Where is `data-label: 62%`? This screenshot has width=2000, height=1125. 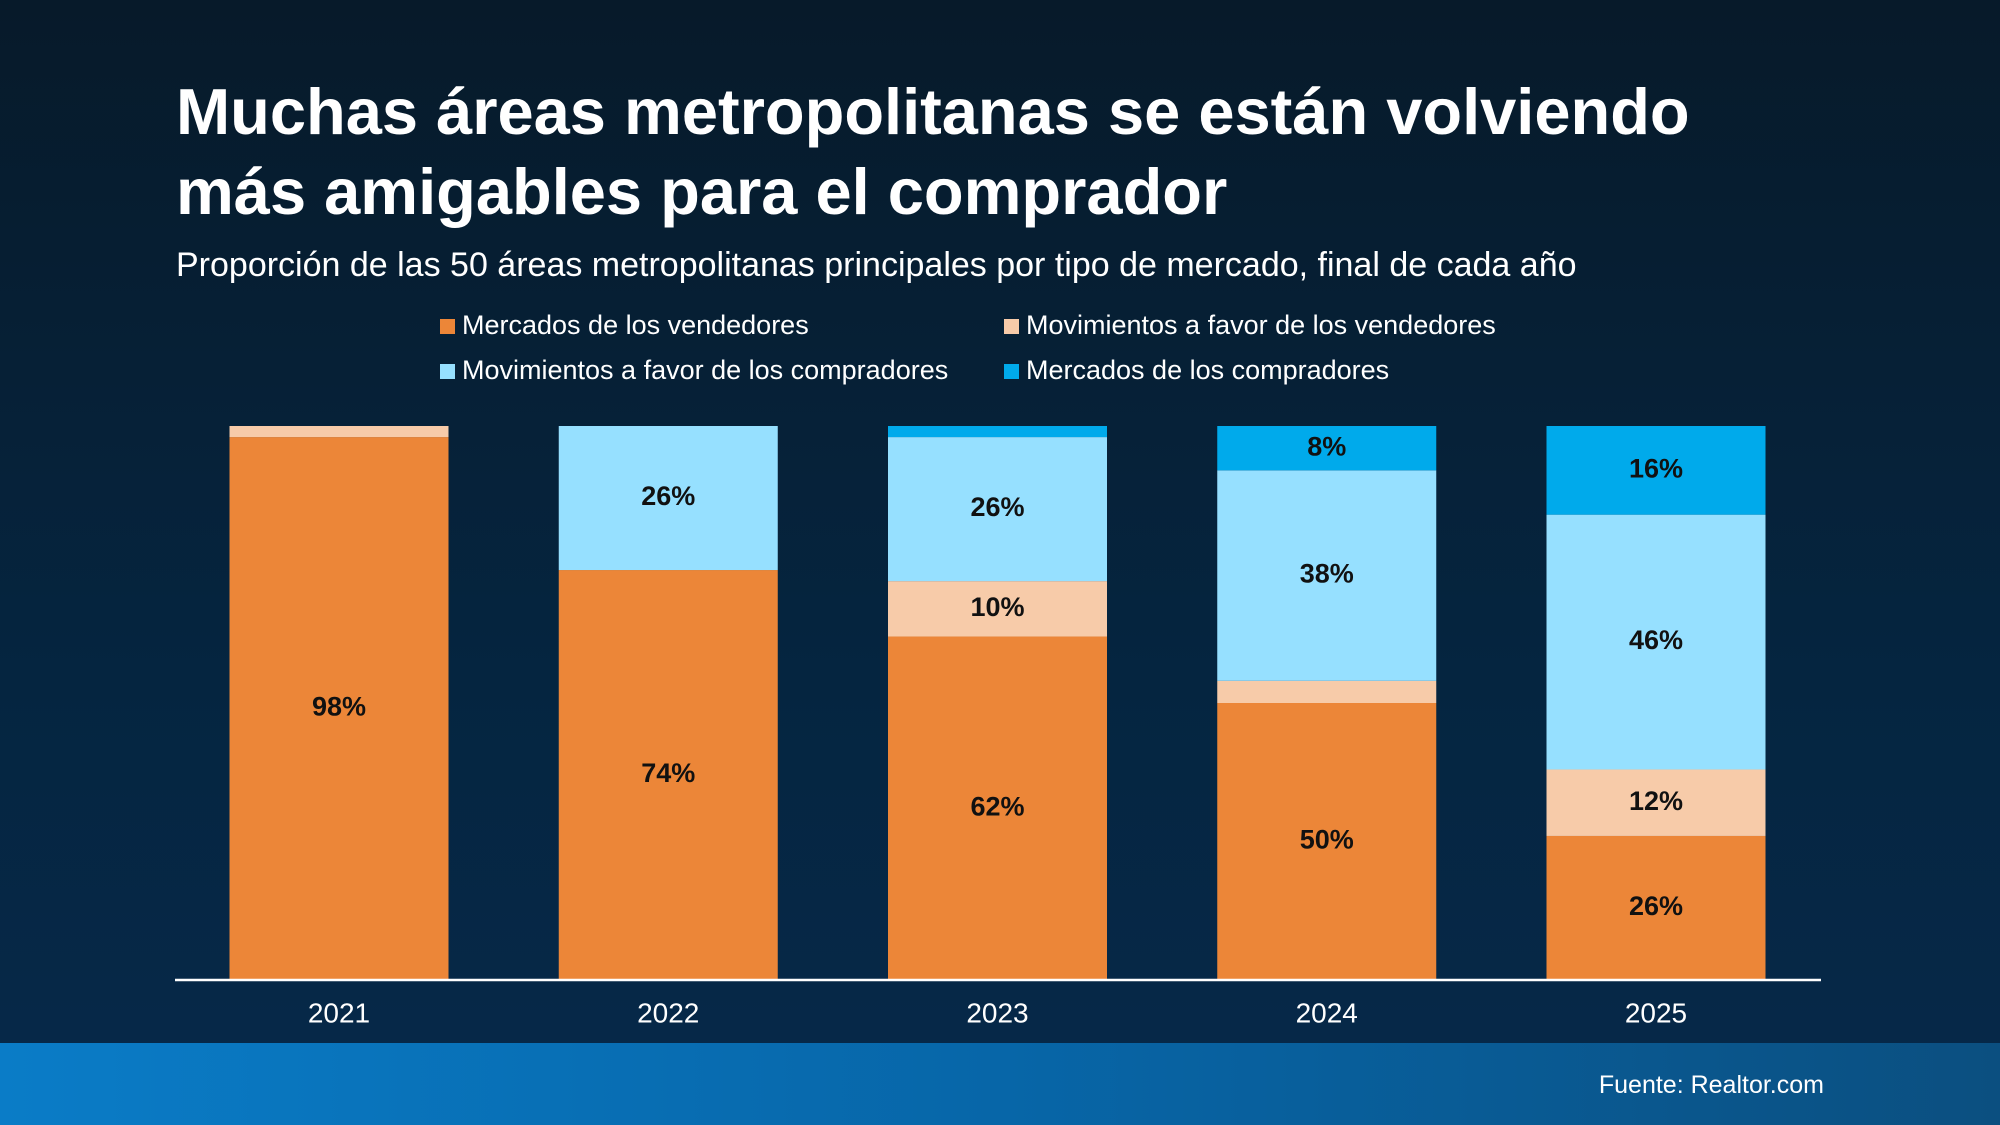 data-label: 62% is located at coordinates (997, 806).